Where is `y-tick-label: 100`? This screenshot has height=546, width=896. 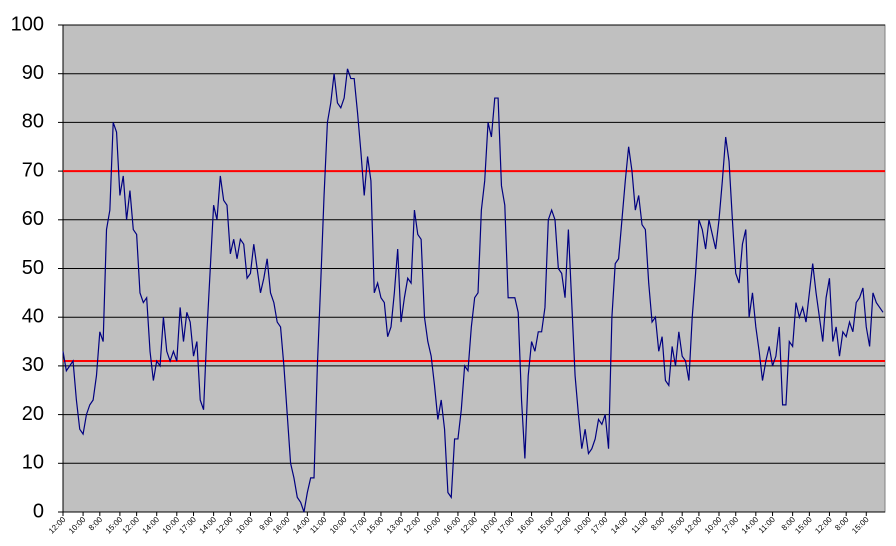 y-tick-label: 100 is located at coordinates (27, 24).